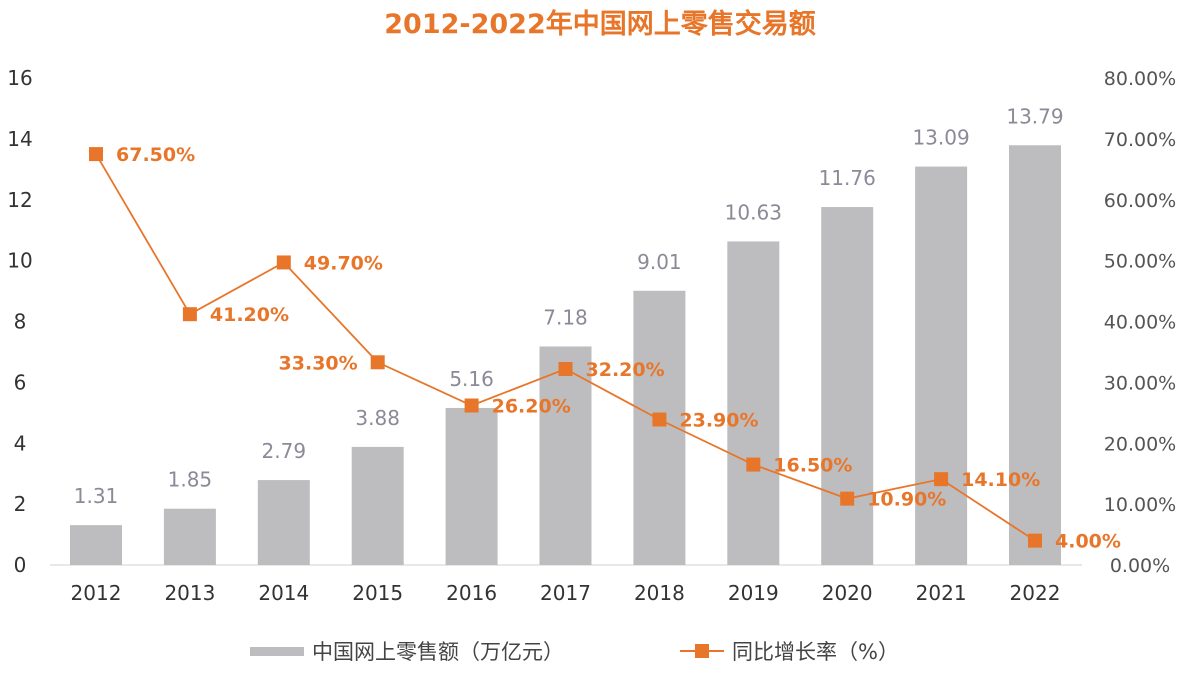  Describe the element at coordinates (815, 652) in the screenshot. I see `legend-line-label: 同比增长率（%）` at that location.